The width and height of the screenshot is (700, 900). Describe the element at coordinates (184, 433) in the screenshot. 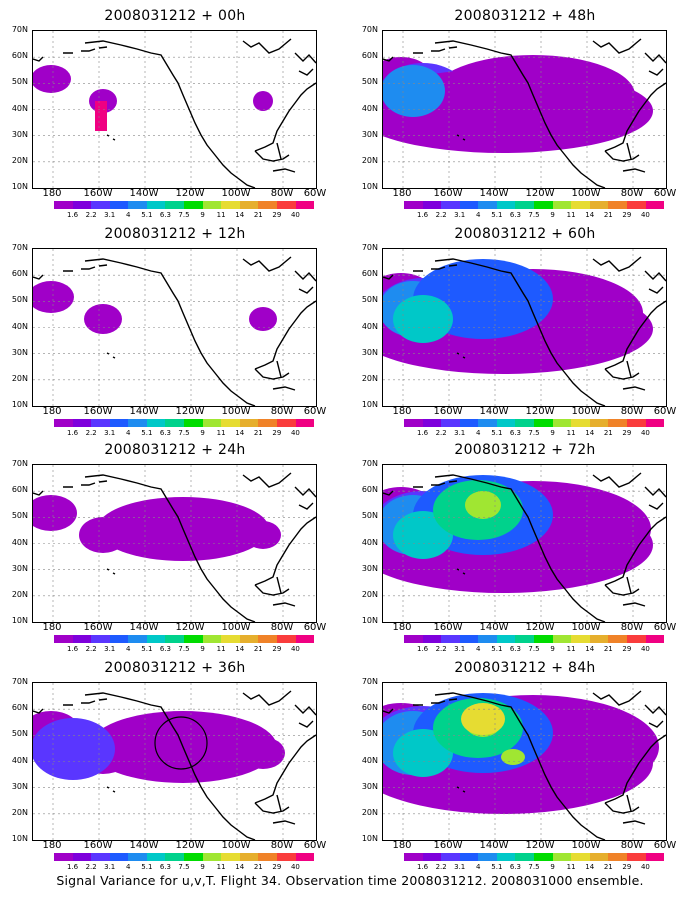

I see `colorbar-label: 7.5` at that location.